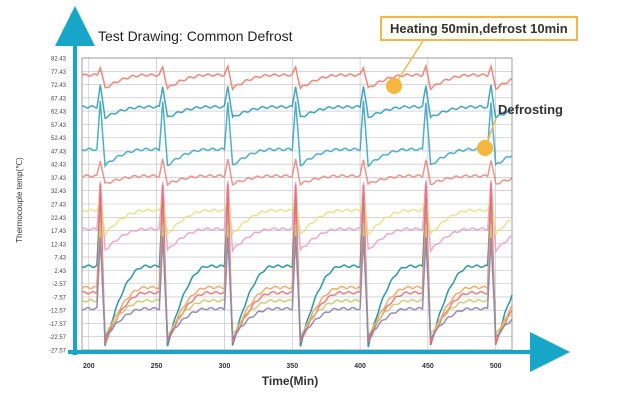  Describe the element at coordinates (59, 86) in the screenshot. I see `y-tick-label: 72.43` at that location.